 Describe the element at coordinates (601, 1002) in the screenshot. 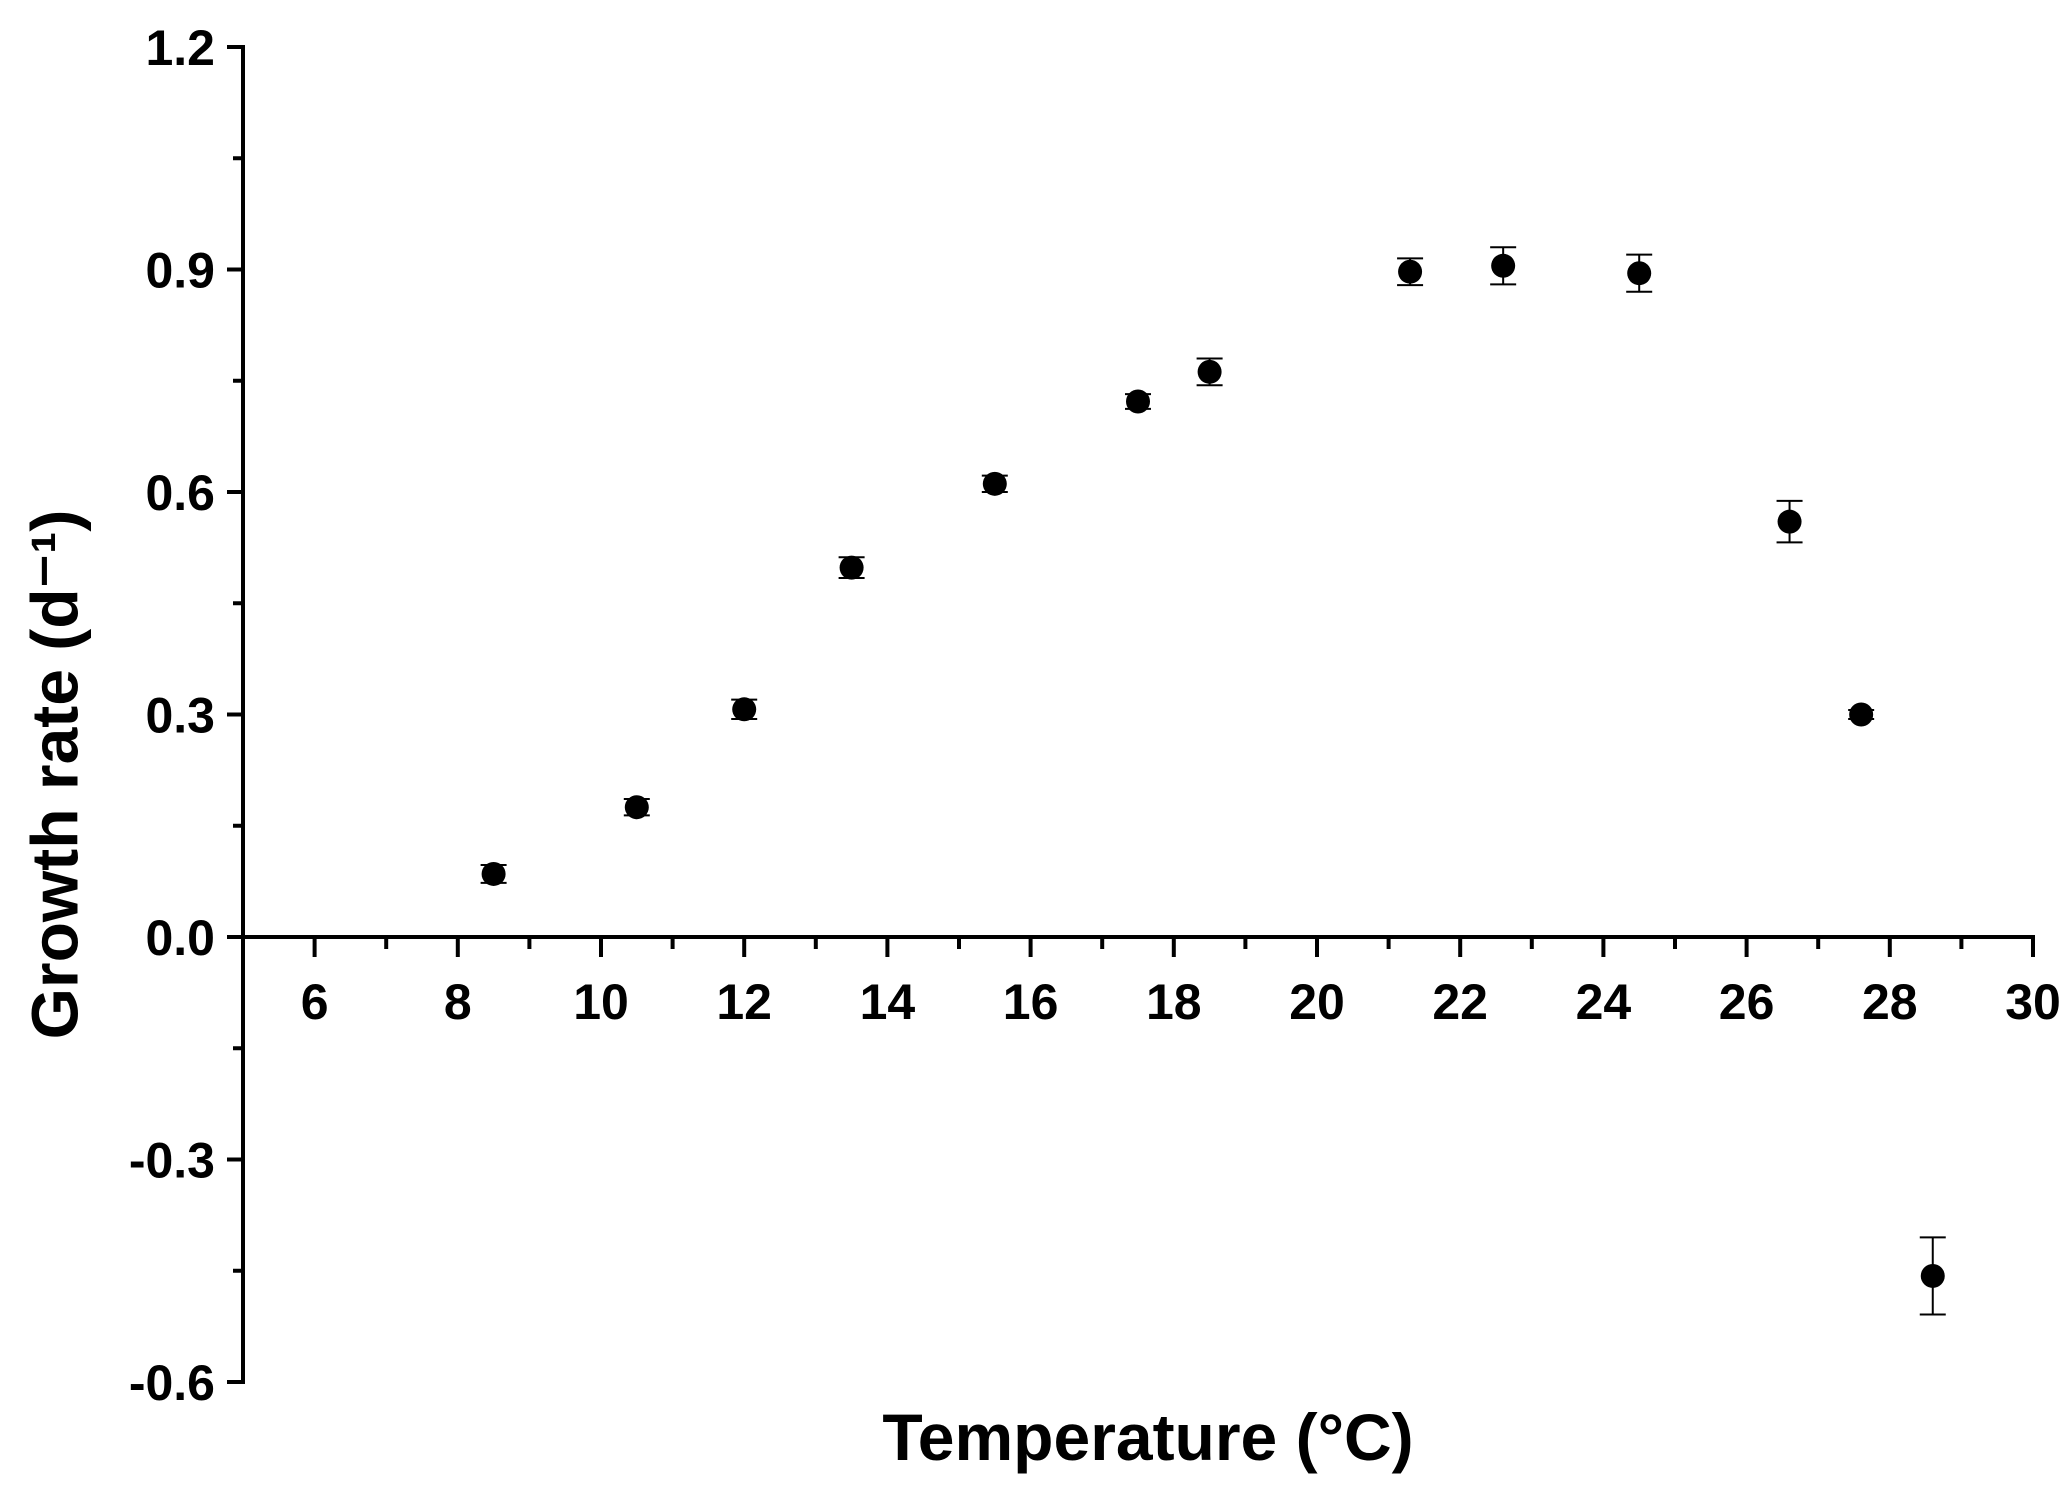

I see `x-tick-label: 10` at that location.